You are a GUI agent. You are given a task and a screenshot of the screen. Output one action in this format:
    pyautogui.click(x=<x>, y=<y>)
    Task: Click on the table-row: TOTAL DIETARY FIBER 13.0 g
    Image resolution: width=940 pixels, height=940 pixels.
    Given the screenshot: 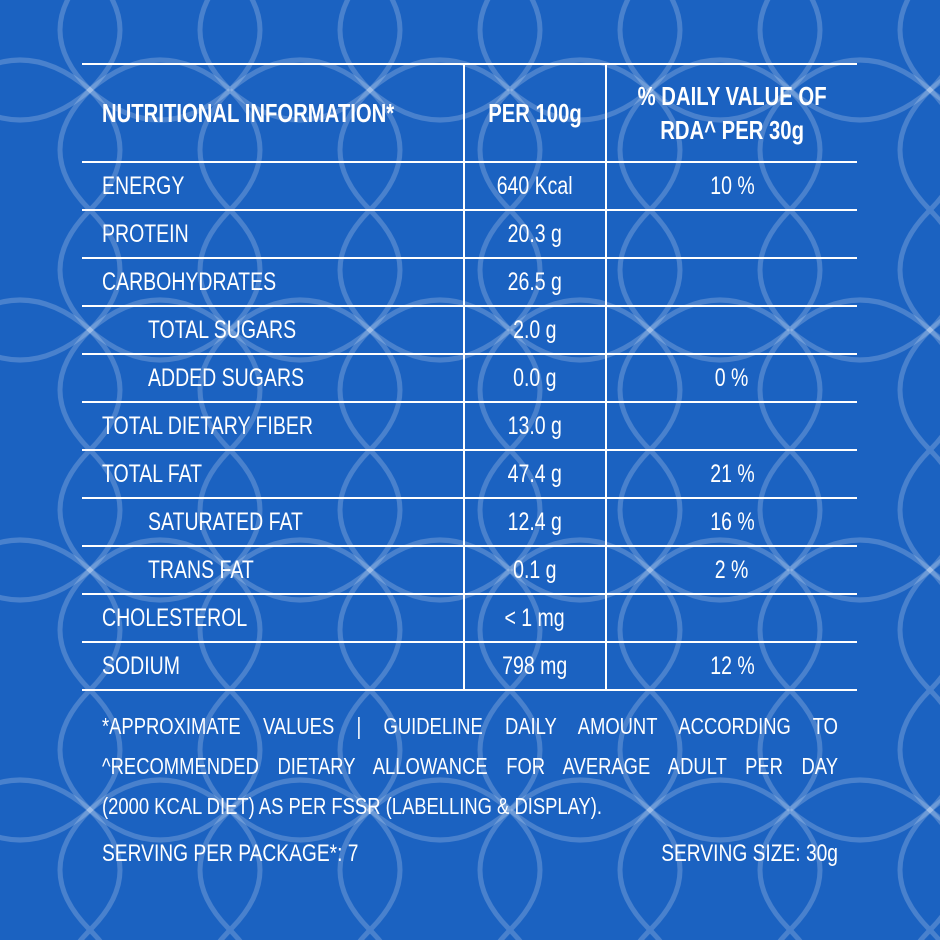 What is the action you would take?
    pyautogui.click(x=469, y=426)
    